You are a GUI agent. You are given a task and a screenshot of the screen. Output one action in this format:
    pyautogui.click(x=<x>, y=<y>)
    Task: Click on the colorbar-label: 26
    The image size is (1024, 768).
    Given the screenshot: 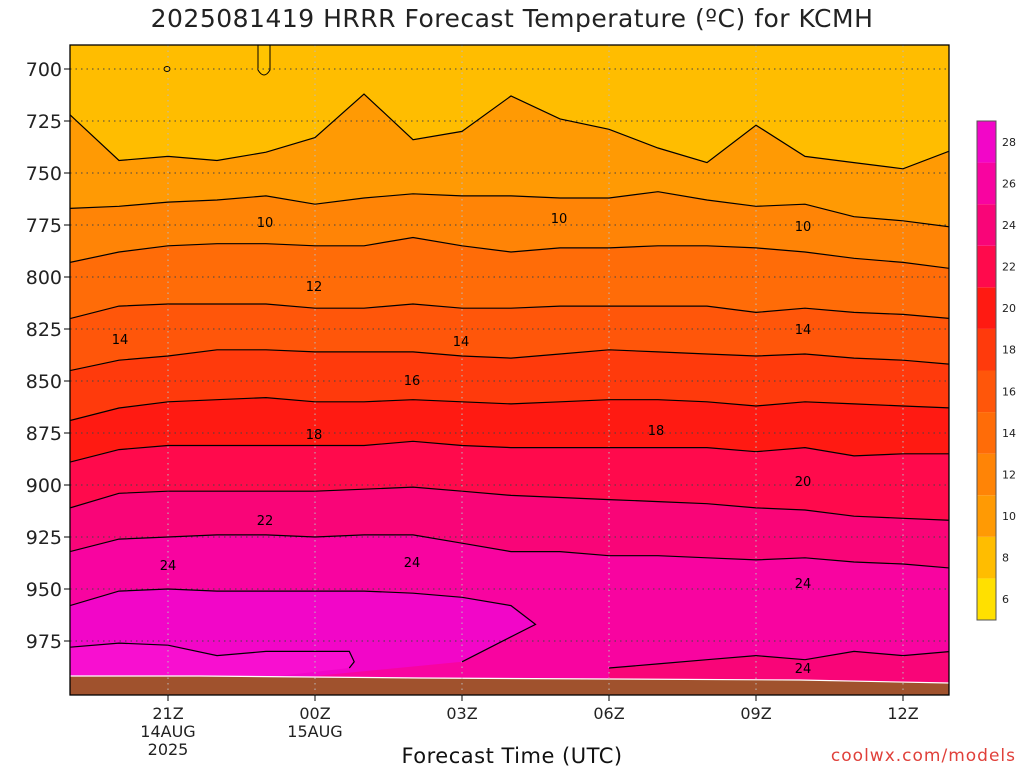 What is the action you would take?
    pyautogui.click(x=1009, y=183)
    